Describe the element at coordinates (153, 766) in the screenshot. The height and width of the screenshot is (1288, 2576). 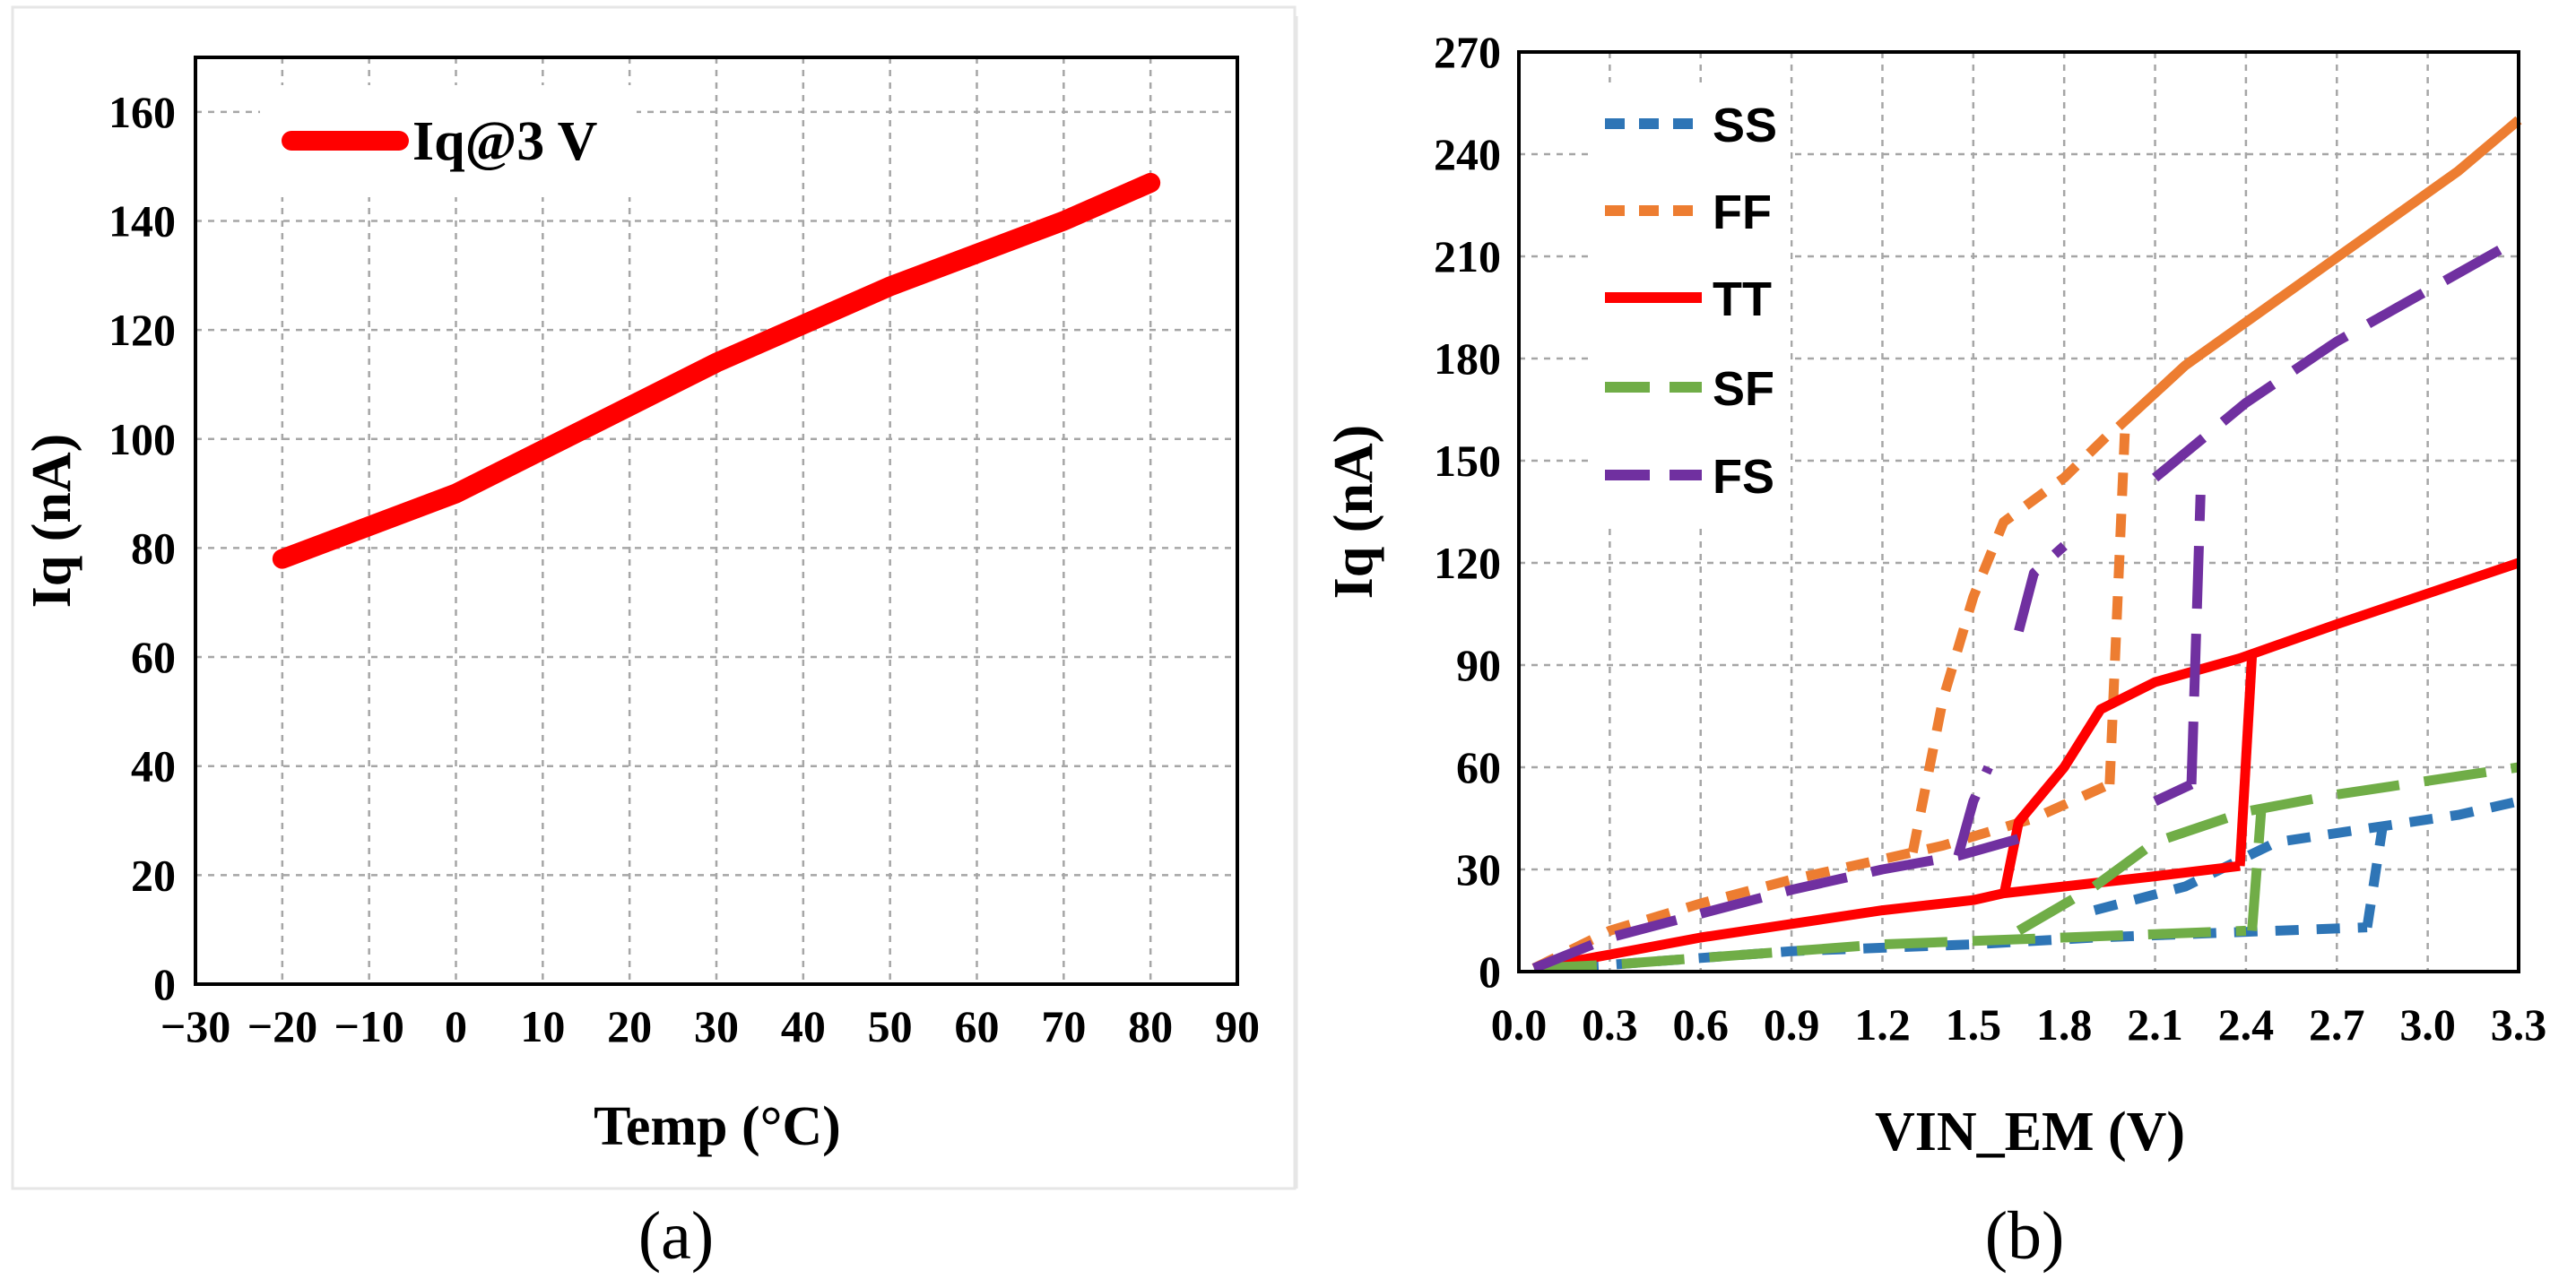
I see `panel-a-ytick-label: 40` at that location.